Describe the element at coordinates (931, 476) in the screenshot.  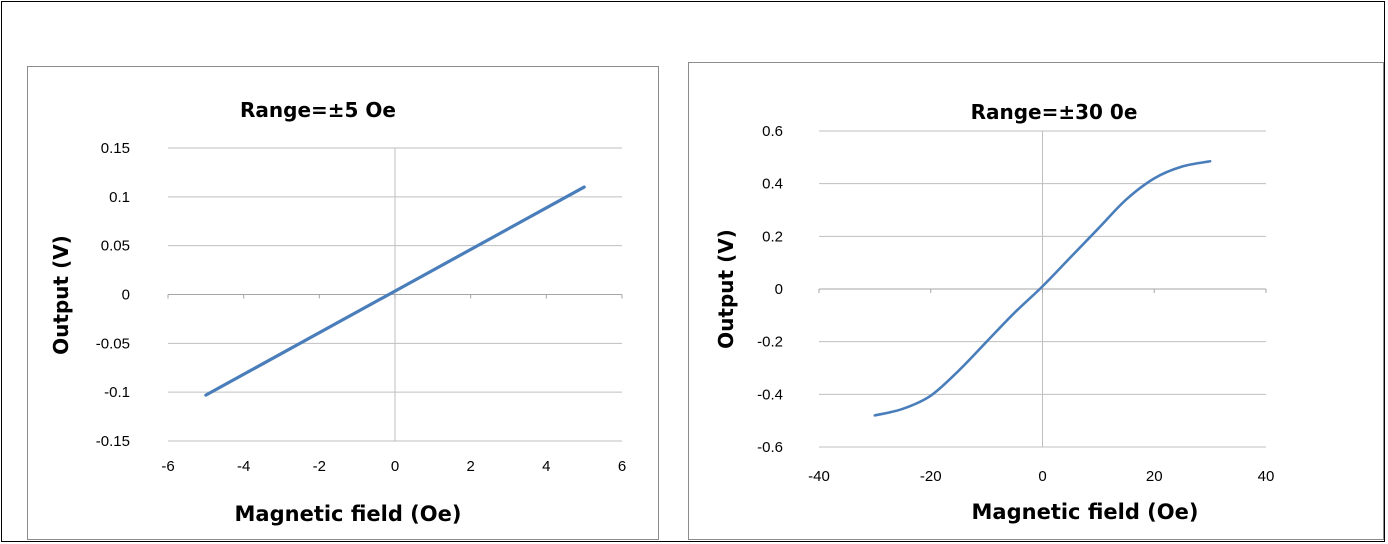
I see `x-tick-label: -20` at that location.